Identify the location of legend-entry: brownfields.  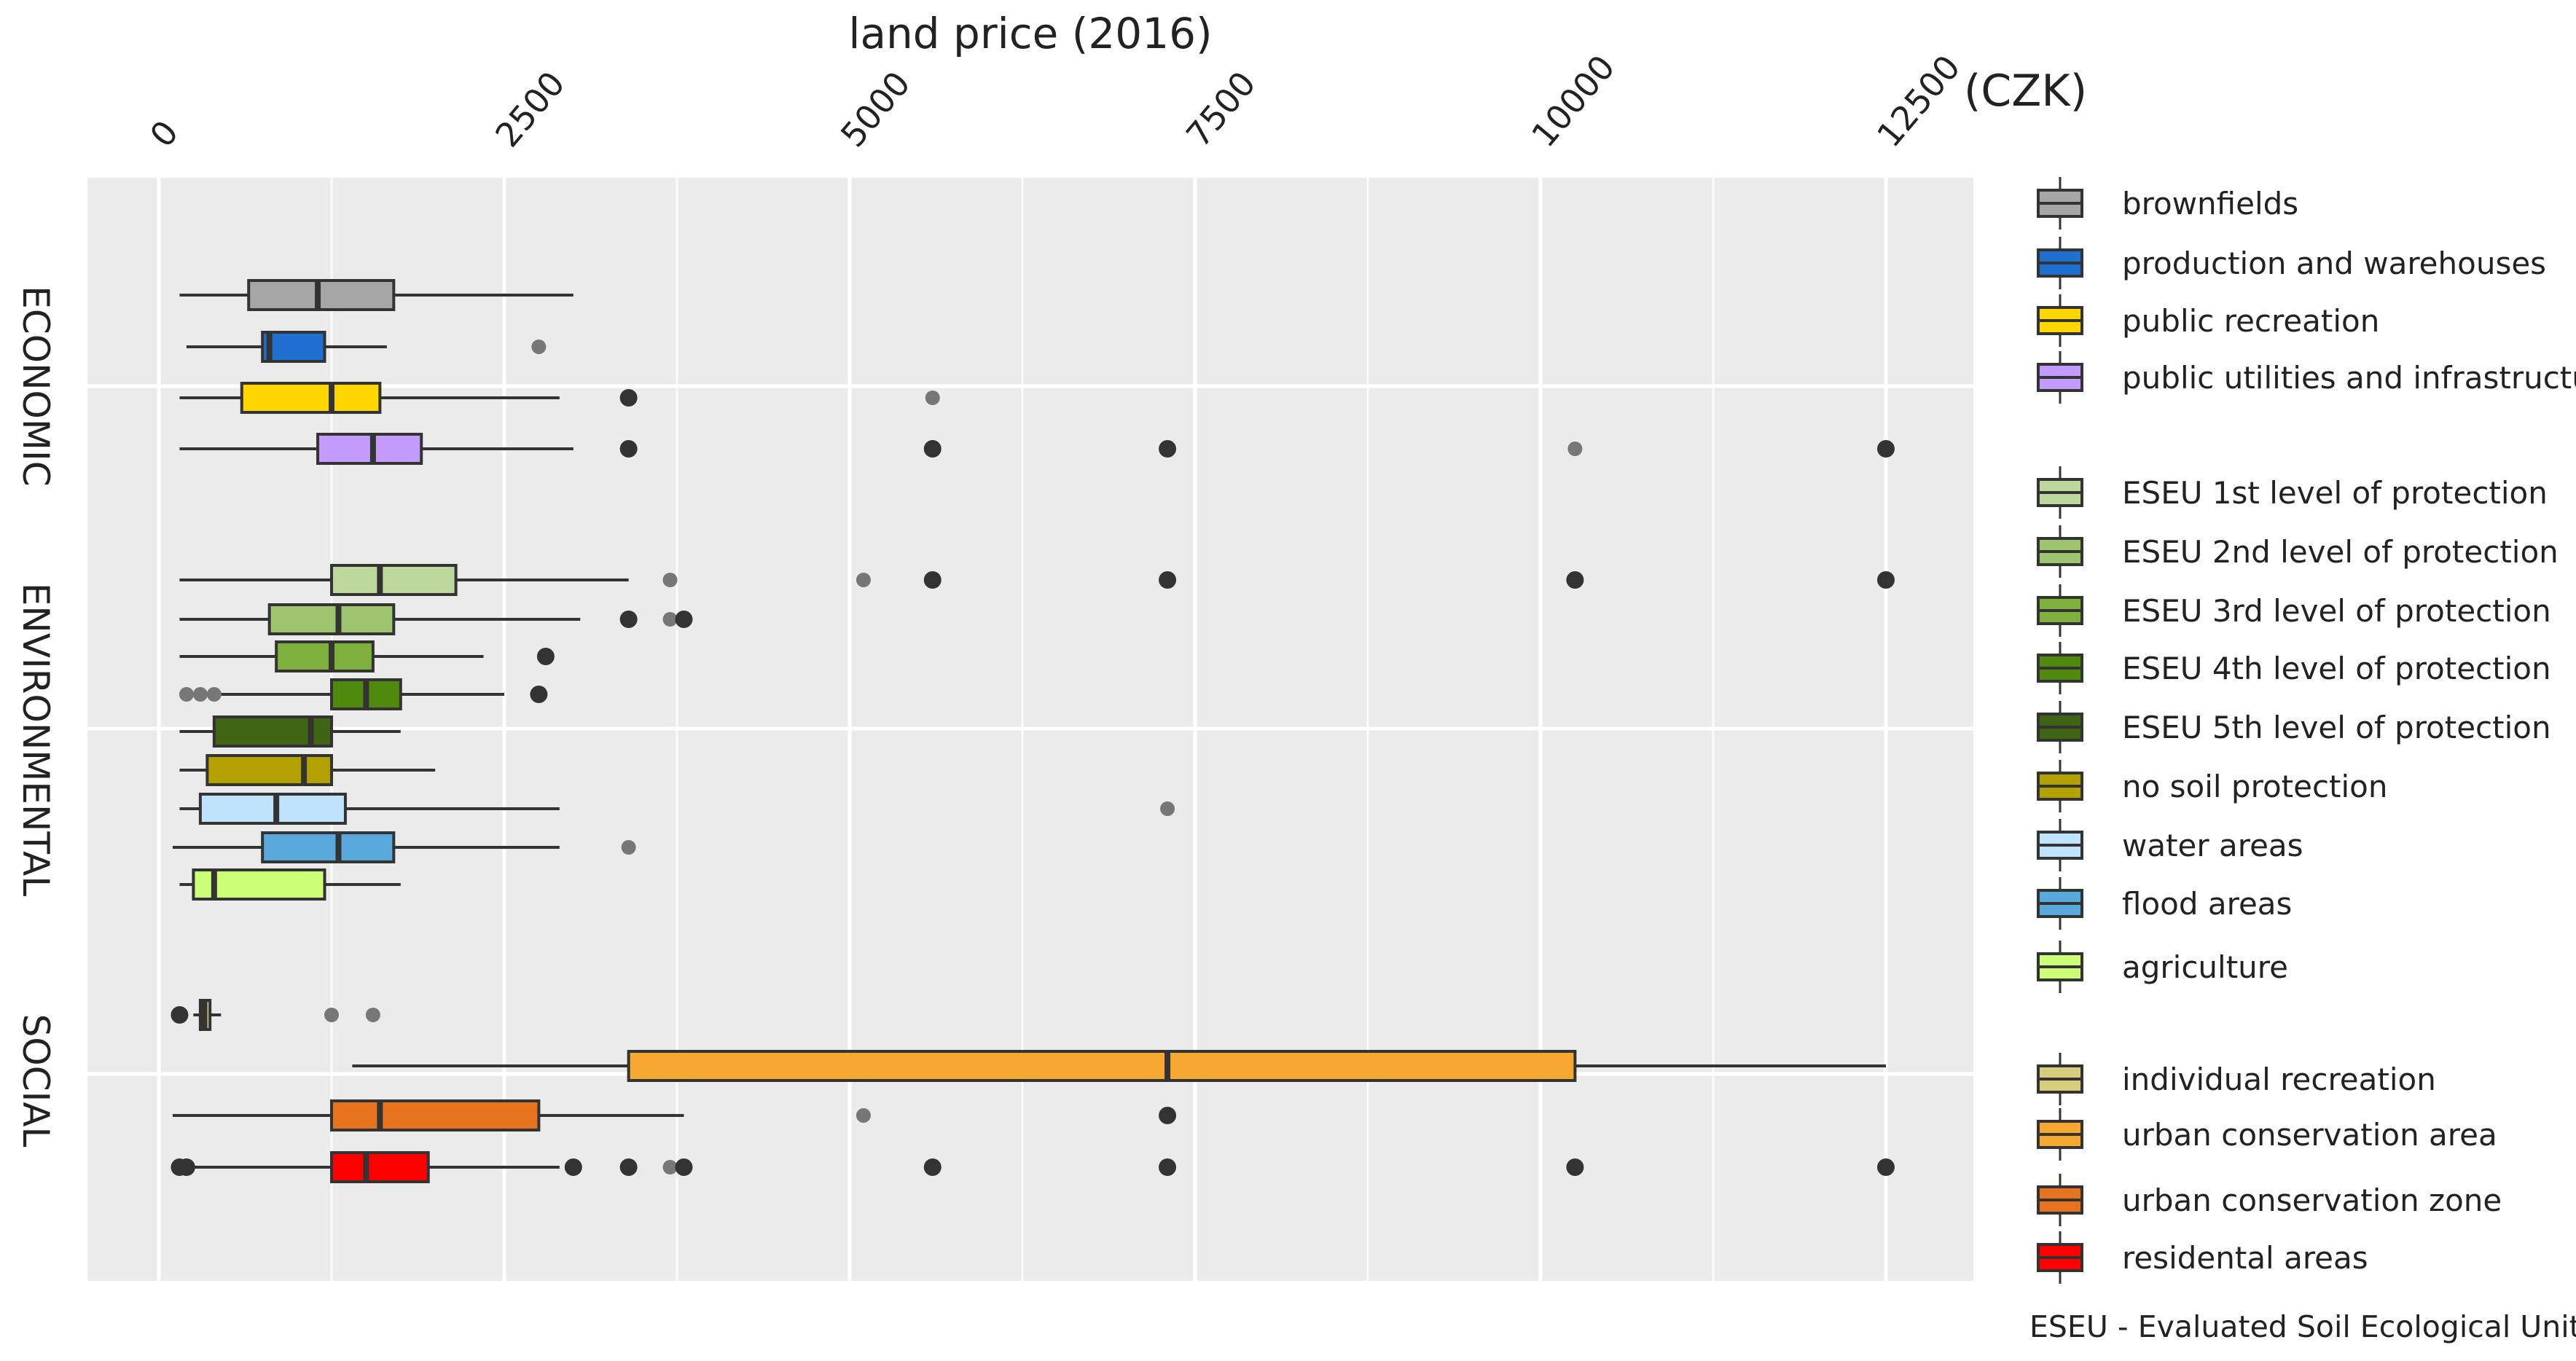
(2167, 203).